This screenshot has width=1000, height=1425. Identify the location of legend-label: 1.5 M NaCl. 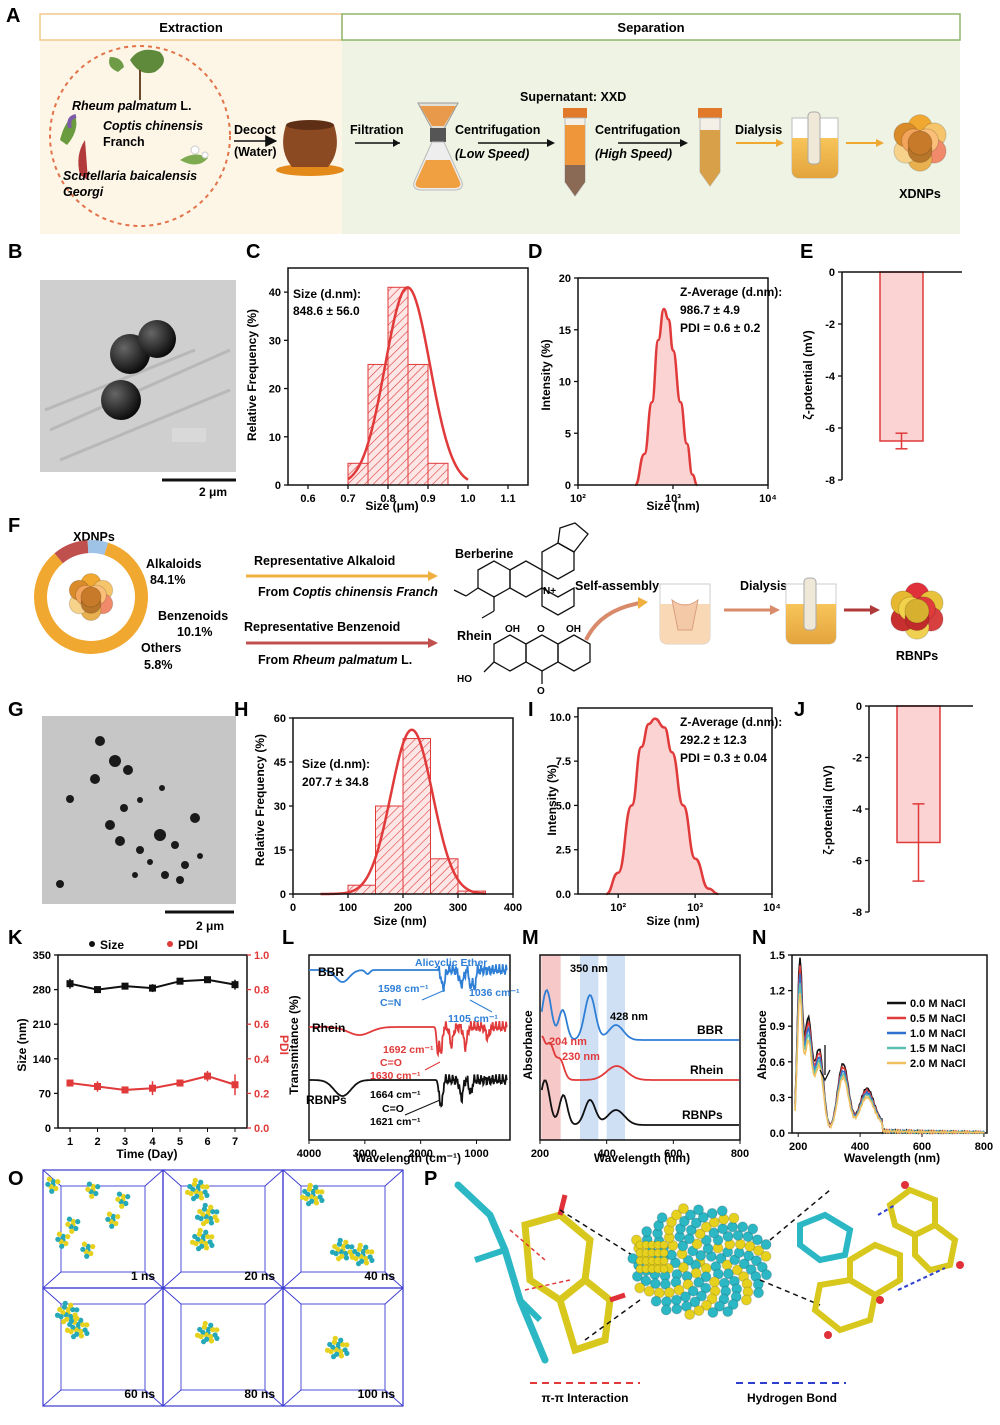
(938, 1049).